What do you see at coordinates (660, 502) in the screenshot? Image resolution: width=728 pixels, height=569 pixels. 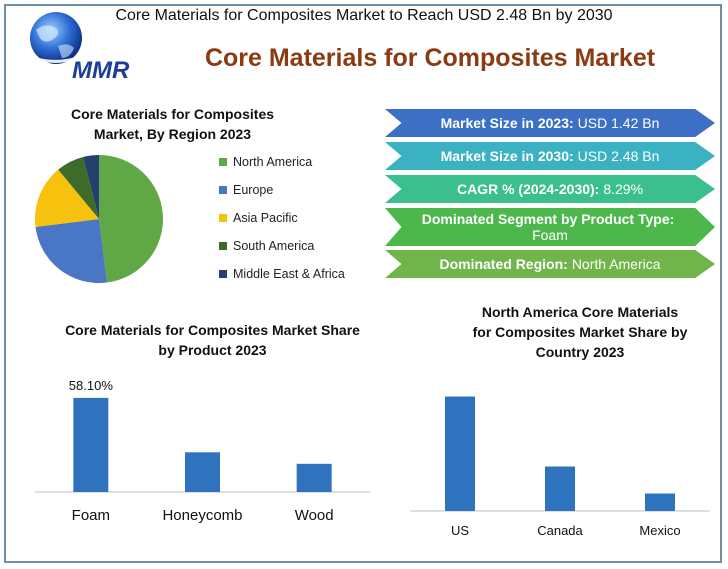 I see `bar-mexico` at bounding box center [660, 502].